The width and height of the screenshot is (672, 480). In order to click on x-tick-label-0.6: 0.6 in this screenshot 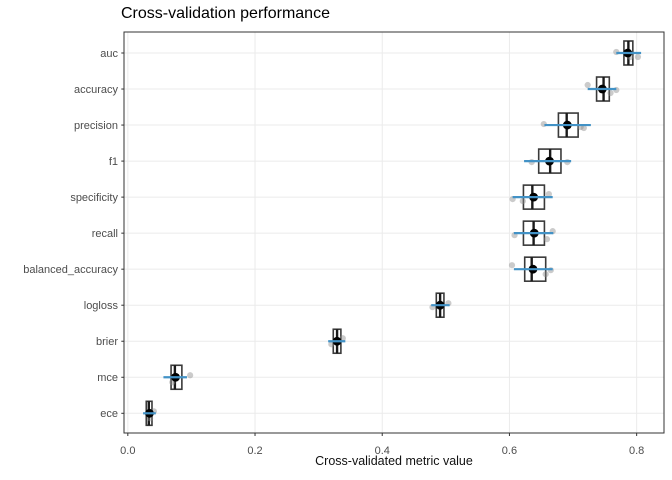, I will do `click(509, 451)`.